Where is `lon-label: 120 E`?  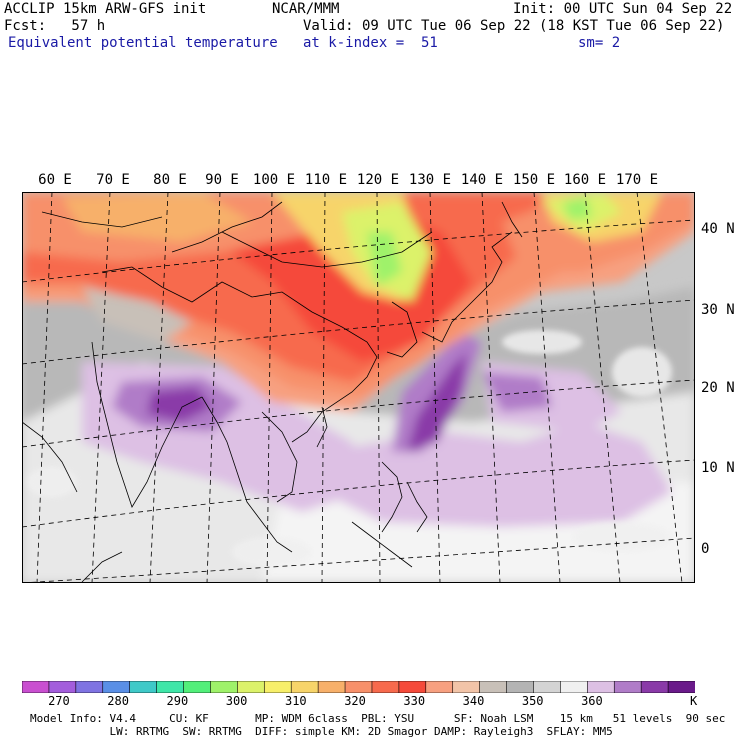
lon-label: 120 E is located at coordinates (378, 180).